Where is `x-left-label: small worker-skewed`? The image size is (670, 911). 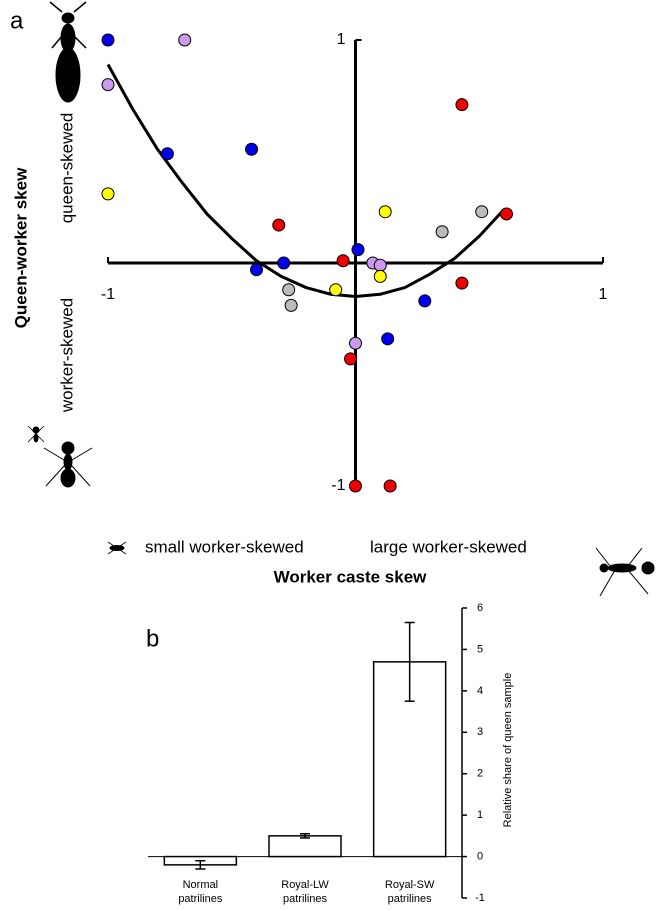 x-left-label: small worker-skewed is located at coordinates (224, 546).